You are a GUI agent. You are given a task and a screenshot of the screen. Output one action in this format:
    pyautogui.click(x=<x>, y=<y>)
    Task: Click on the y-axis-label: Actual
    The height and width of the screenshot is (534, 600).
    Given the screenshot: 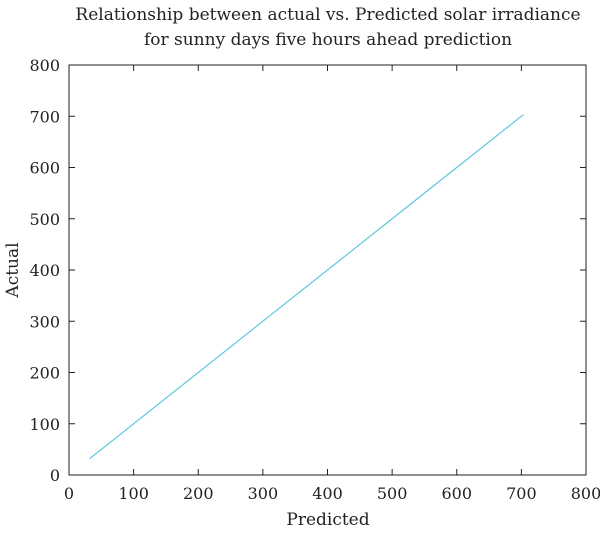 What is the action you would take?
    pyautogui.click(x=13, y=270)
    